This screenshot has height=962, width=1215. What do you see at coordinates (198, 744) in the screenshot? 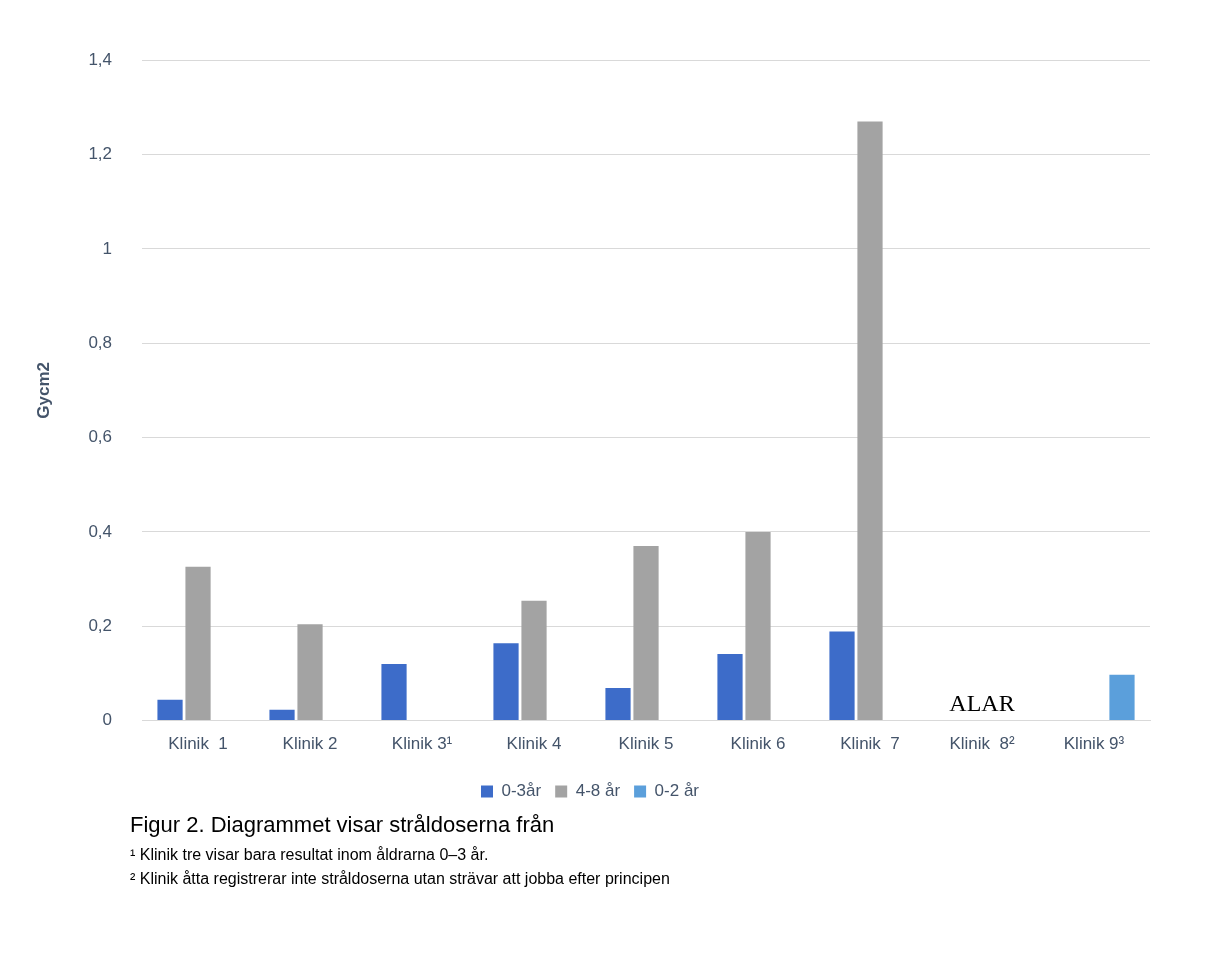
I see `x-tick-label: Klinik 1` at bounding box center [198, 744].